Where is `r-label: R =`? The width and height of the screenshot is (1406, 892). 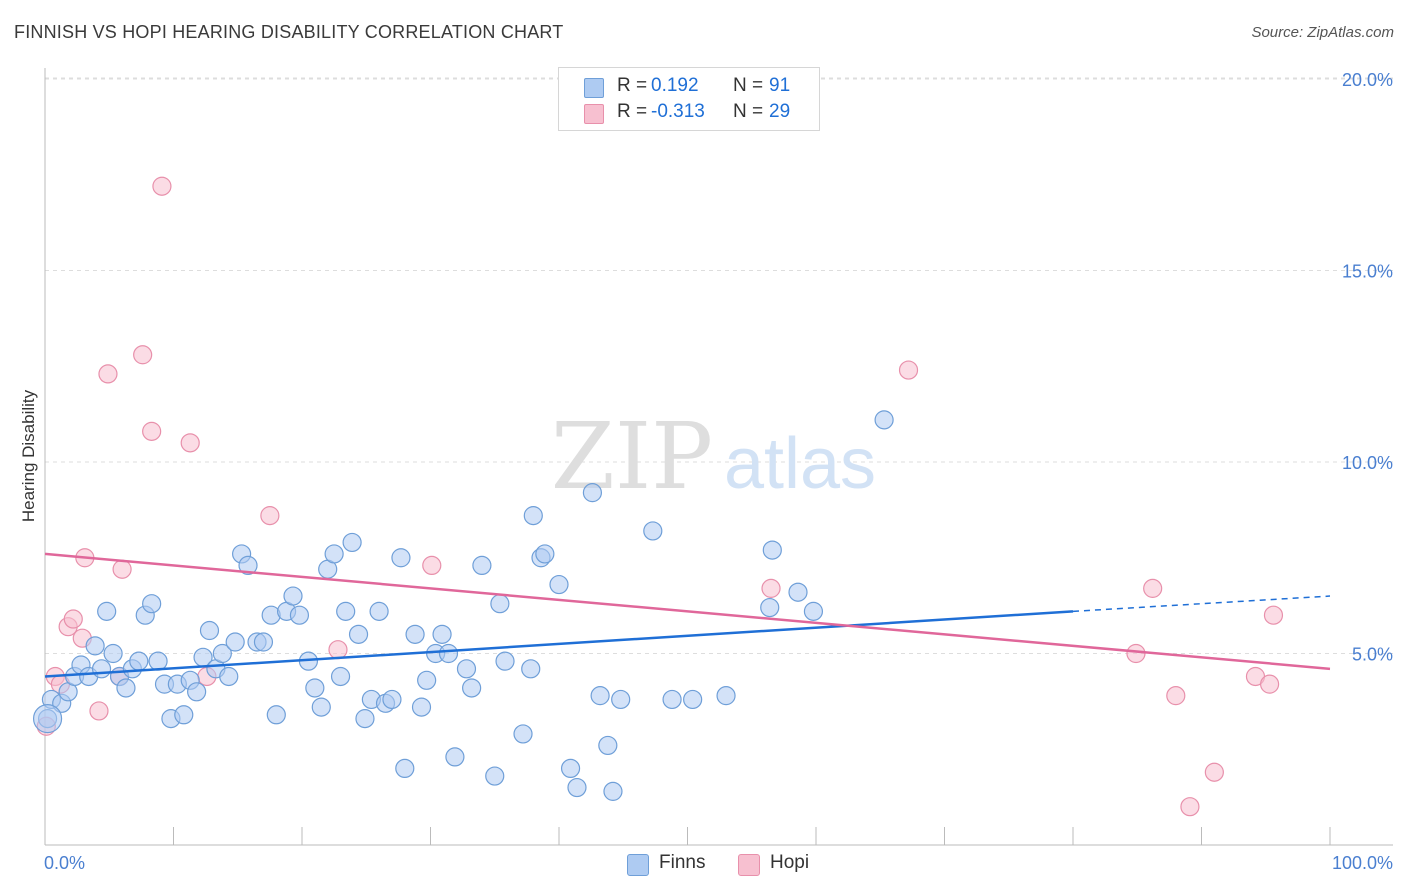 r-label: R = is located at coordinates (632, 85).